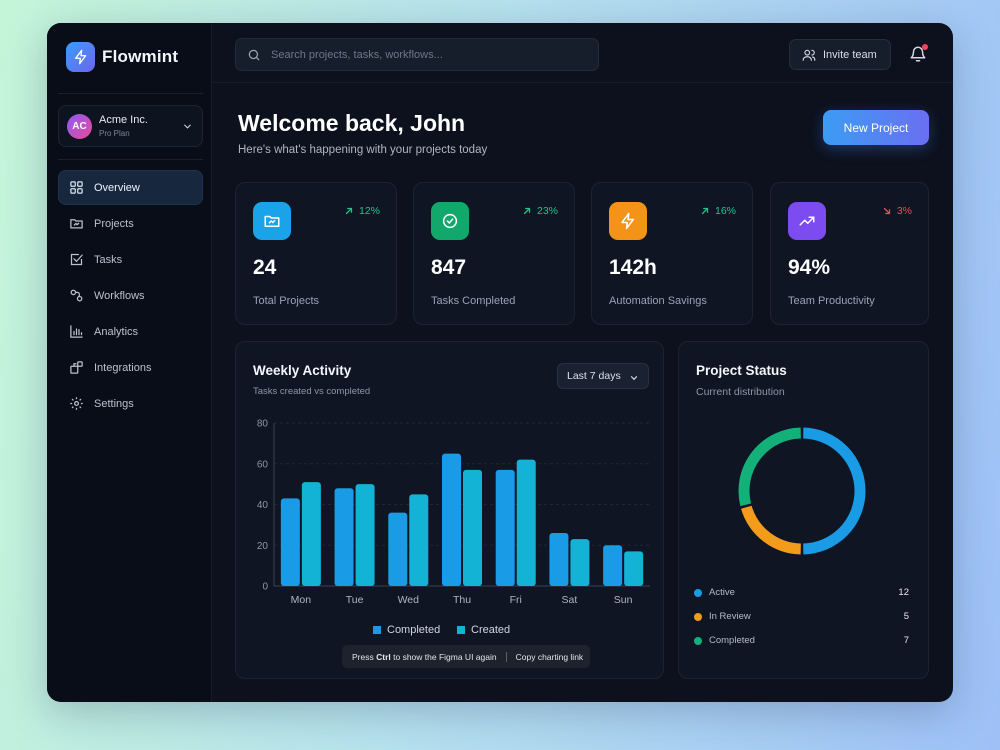 Image resolution: width=1000 pixels, height=750 pixels. I want to click on y-tick-label: 60, so click(263, 464).